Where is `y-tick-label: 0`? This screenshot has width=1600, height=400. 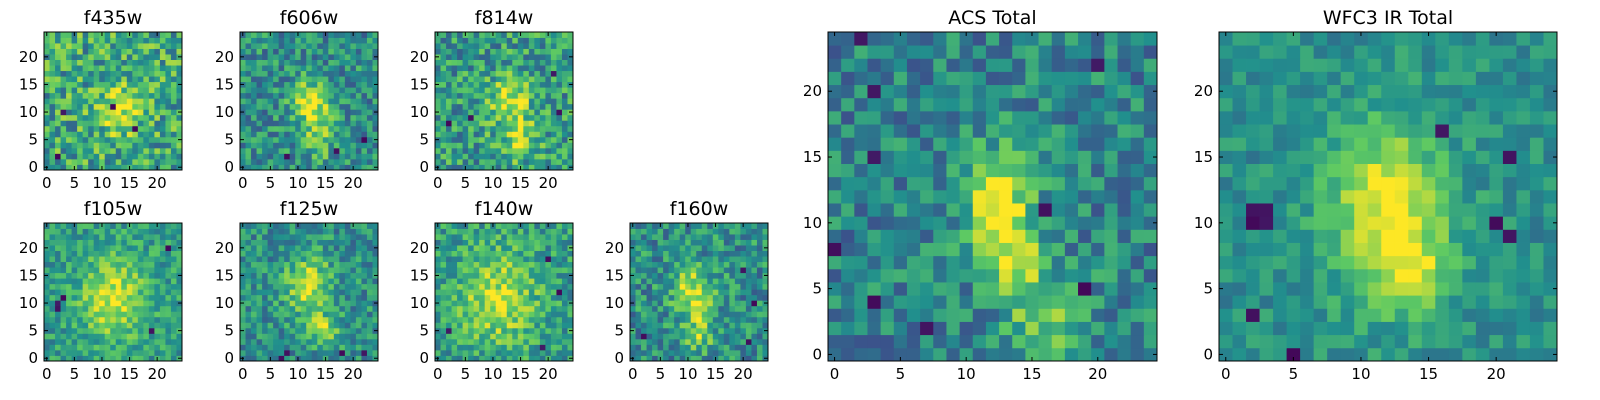
y-tick-label: 0 is located at coordinates (424, 358).